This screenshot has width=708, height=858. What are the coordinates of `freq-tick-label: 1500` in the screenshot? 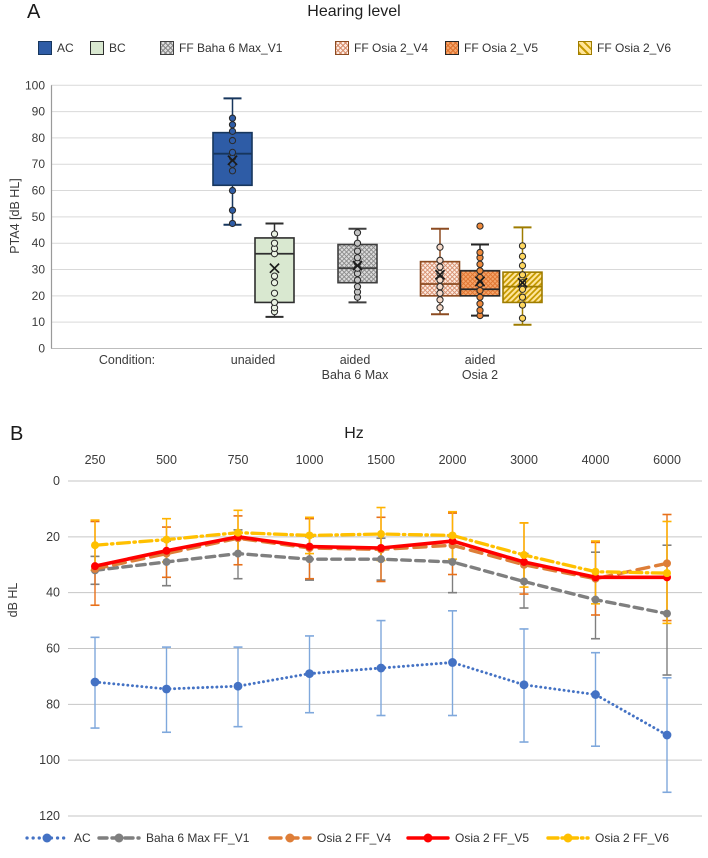 It's located at (381, 460).